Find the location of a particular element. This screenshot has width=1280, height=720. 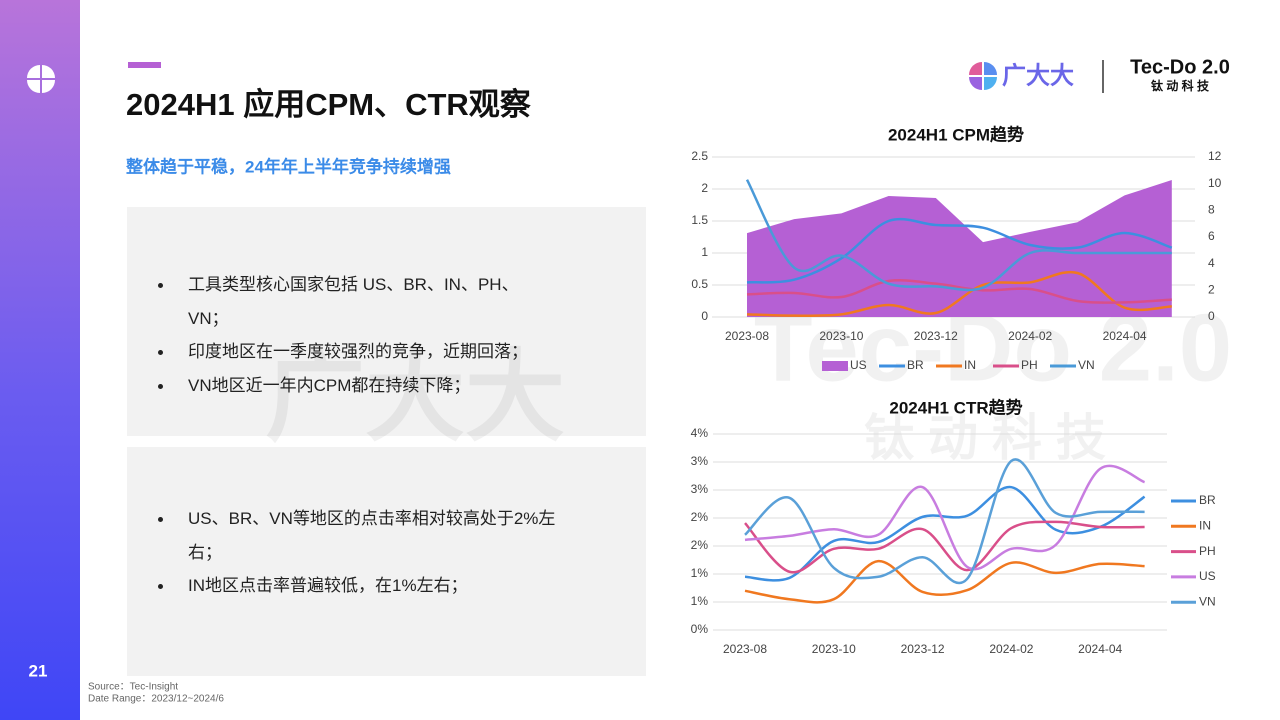

y2-tick-label: 2 is located at coordinates (1211, 290).